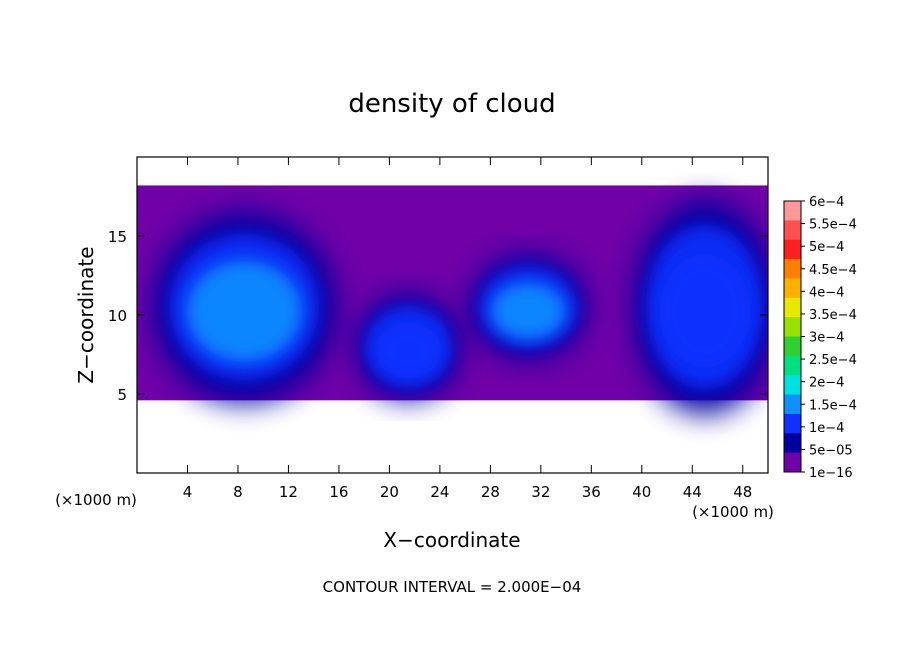  Describe the element at coordinates (451, 540) in the screenshot. I see `x-axis-label: X−coordinate` at that location.